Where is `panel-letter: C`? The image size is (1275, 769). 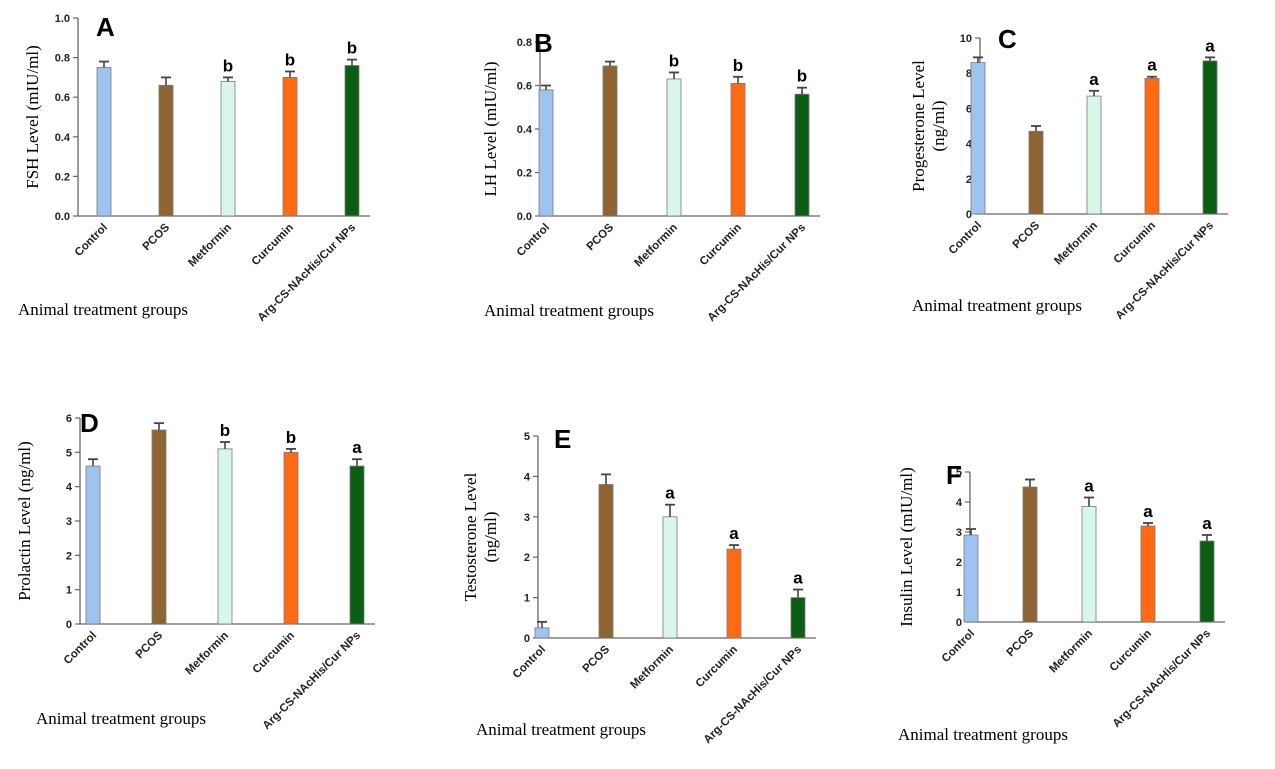
panel-letter: C is located at coordinates (1007, 39).